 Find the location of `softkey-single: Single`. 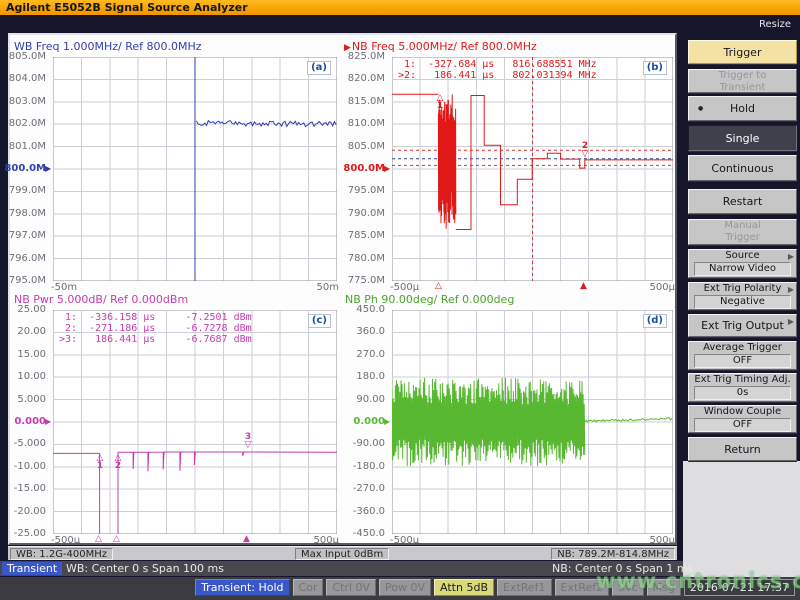

softkey-single: Single is located at coordinates (742, 138).